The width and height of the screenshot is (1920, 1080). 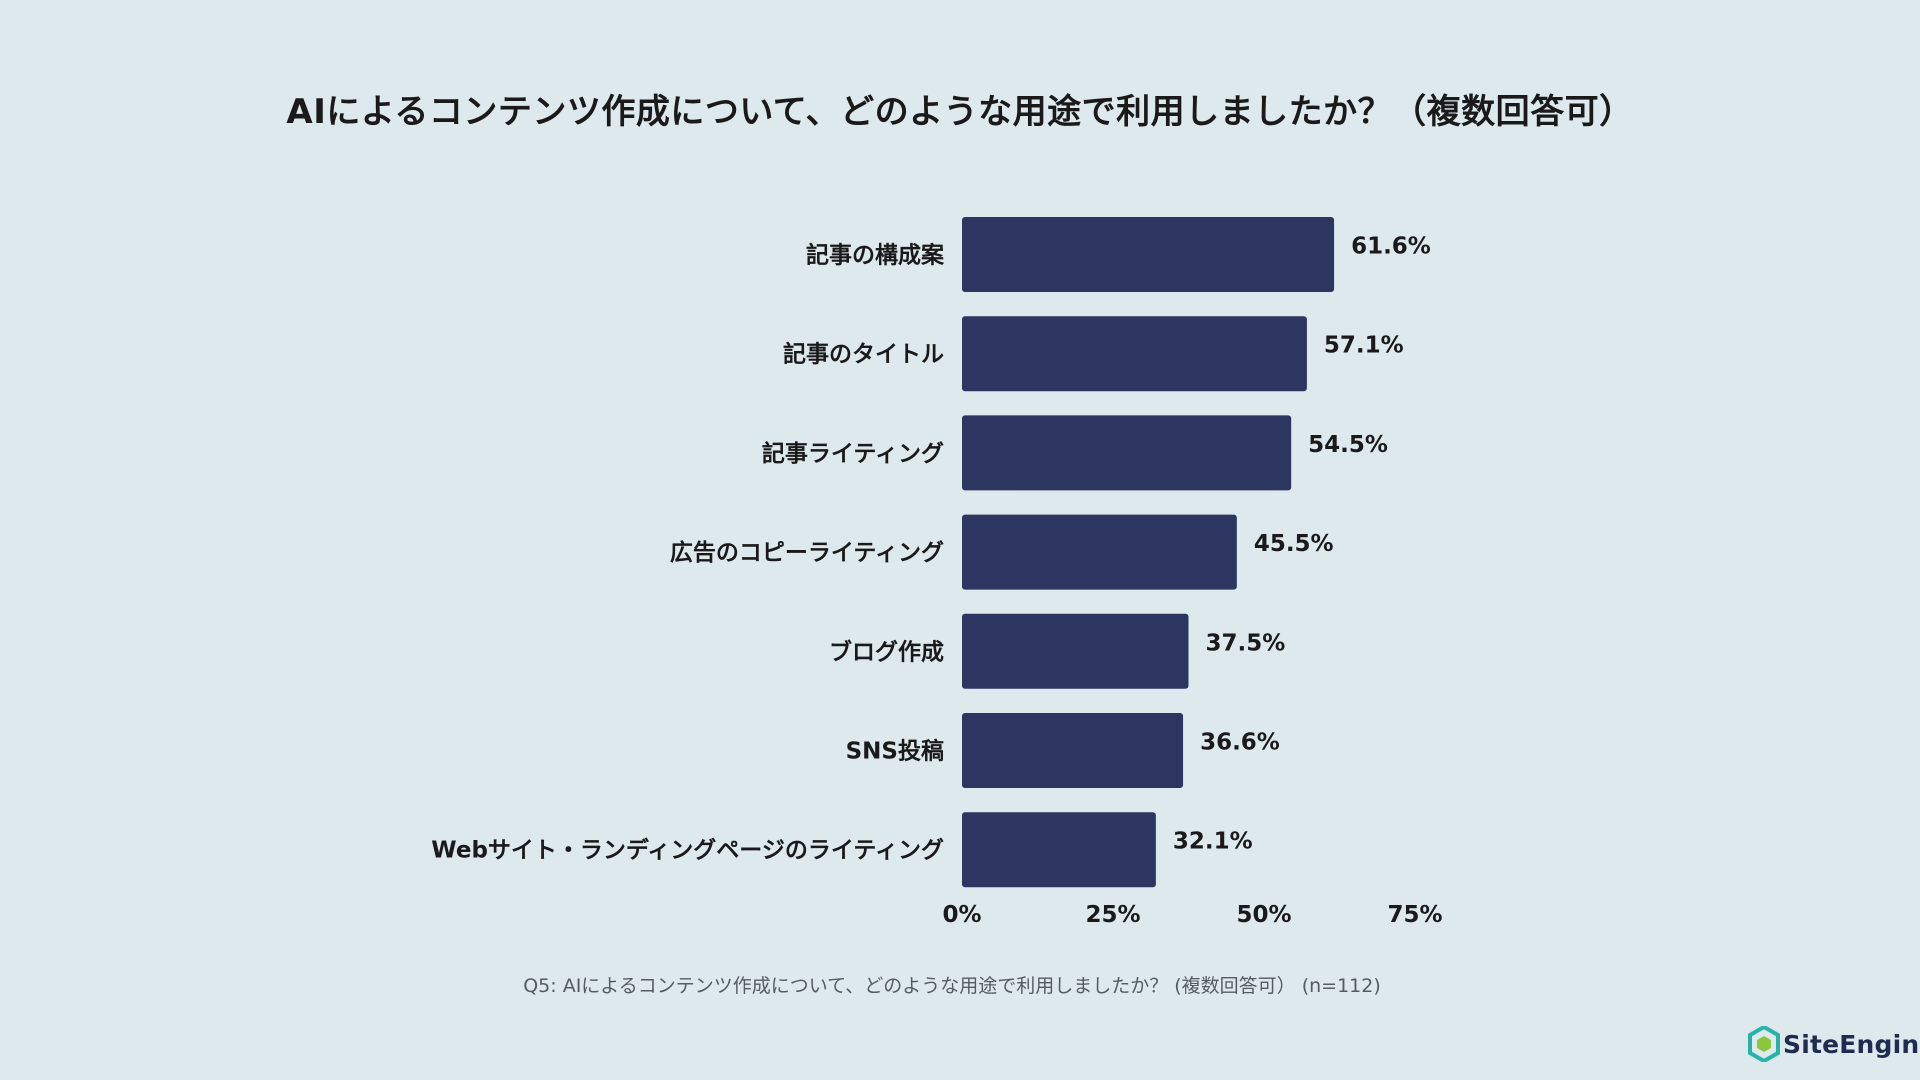 What do you see at coordinates (1414, 915) in the screenshot?
I see `x-tick-label: 75%` at bounding box center [1414, 915].